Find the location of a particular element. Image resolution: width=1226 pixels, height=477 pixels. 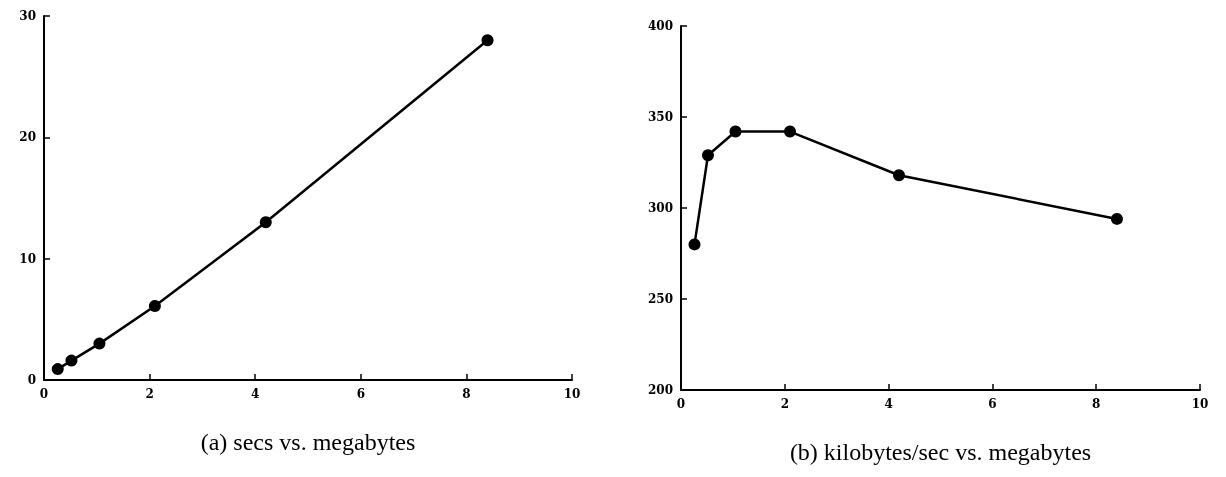

y-tick-label: 350 is located at coordinates (660, 117).